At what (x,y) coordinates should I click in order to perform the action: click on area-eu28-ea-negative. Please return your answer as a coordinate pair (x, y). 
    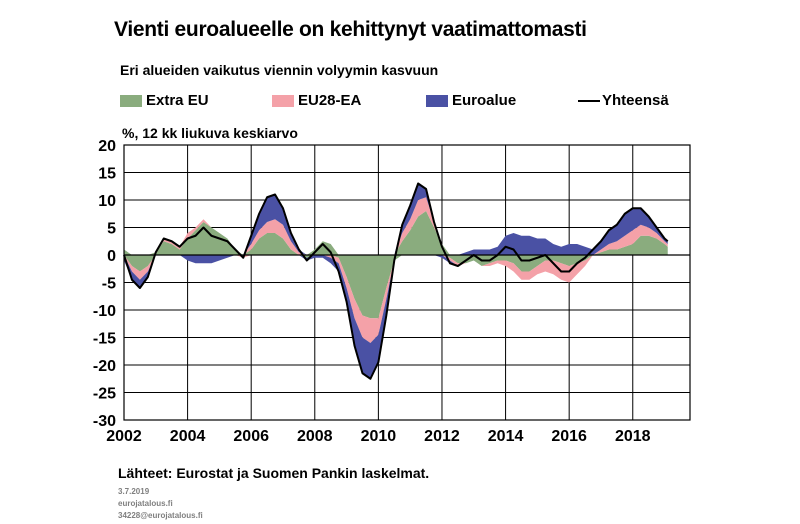
    Looking at the image, I should click on (396, 299).